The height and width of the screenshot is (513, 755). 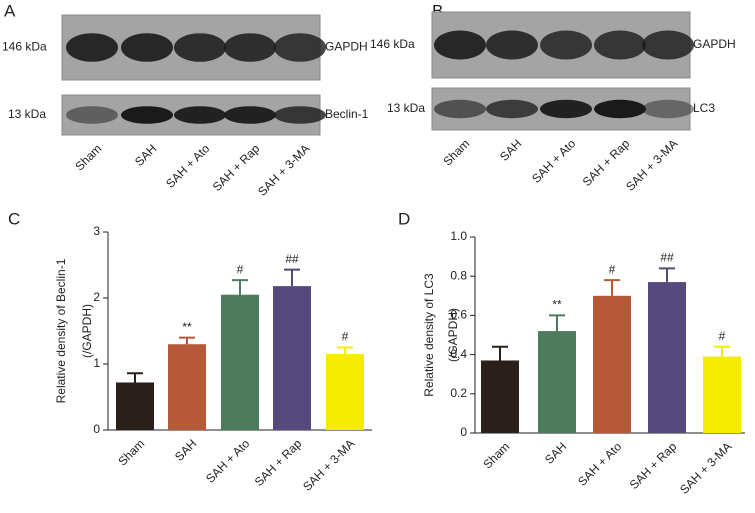 What do you see at coordinates (704, 108) in the screenshot?
I see `protein-label: LC3` at bounding box center [704, 108].